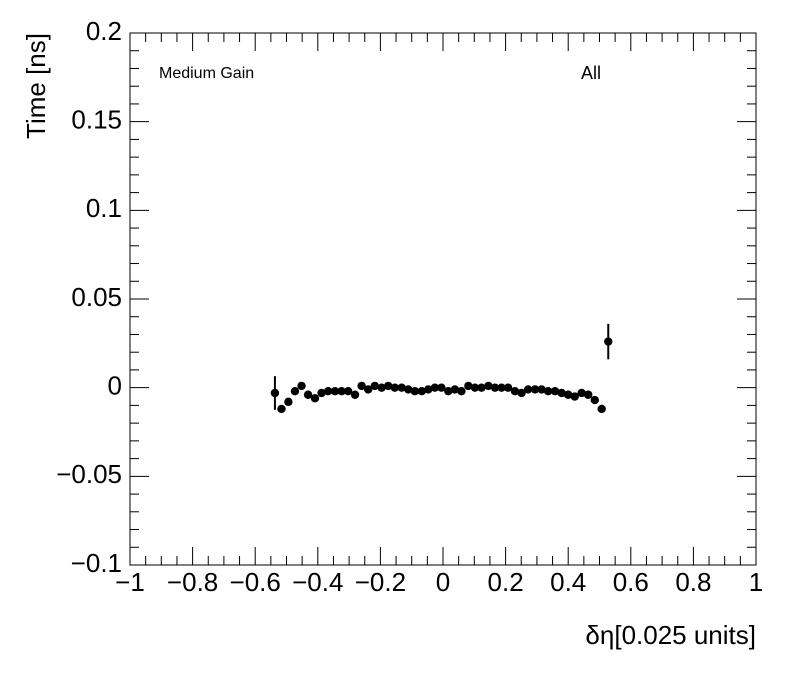 The width and height of the screenshot is (796, 677). What do you see at coordinates (96, 120) in the screenshot?
I see `y-tick-label: 0.15` at bounding box center [96, 120].